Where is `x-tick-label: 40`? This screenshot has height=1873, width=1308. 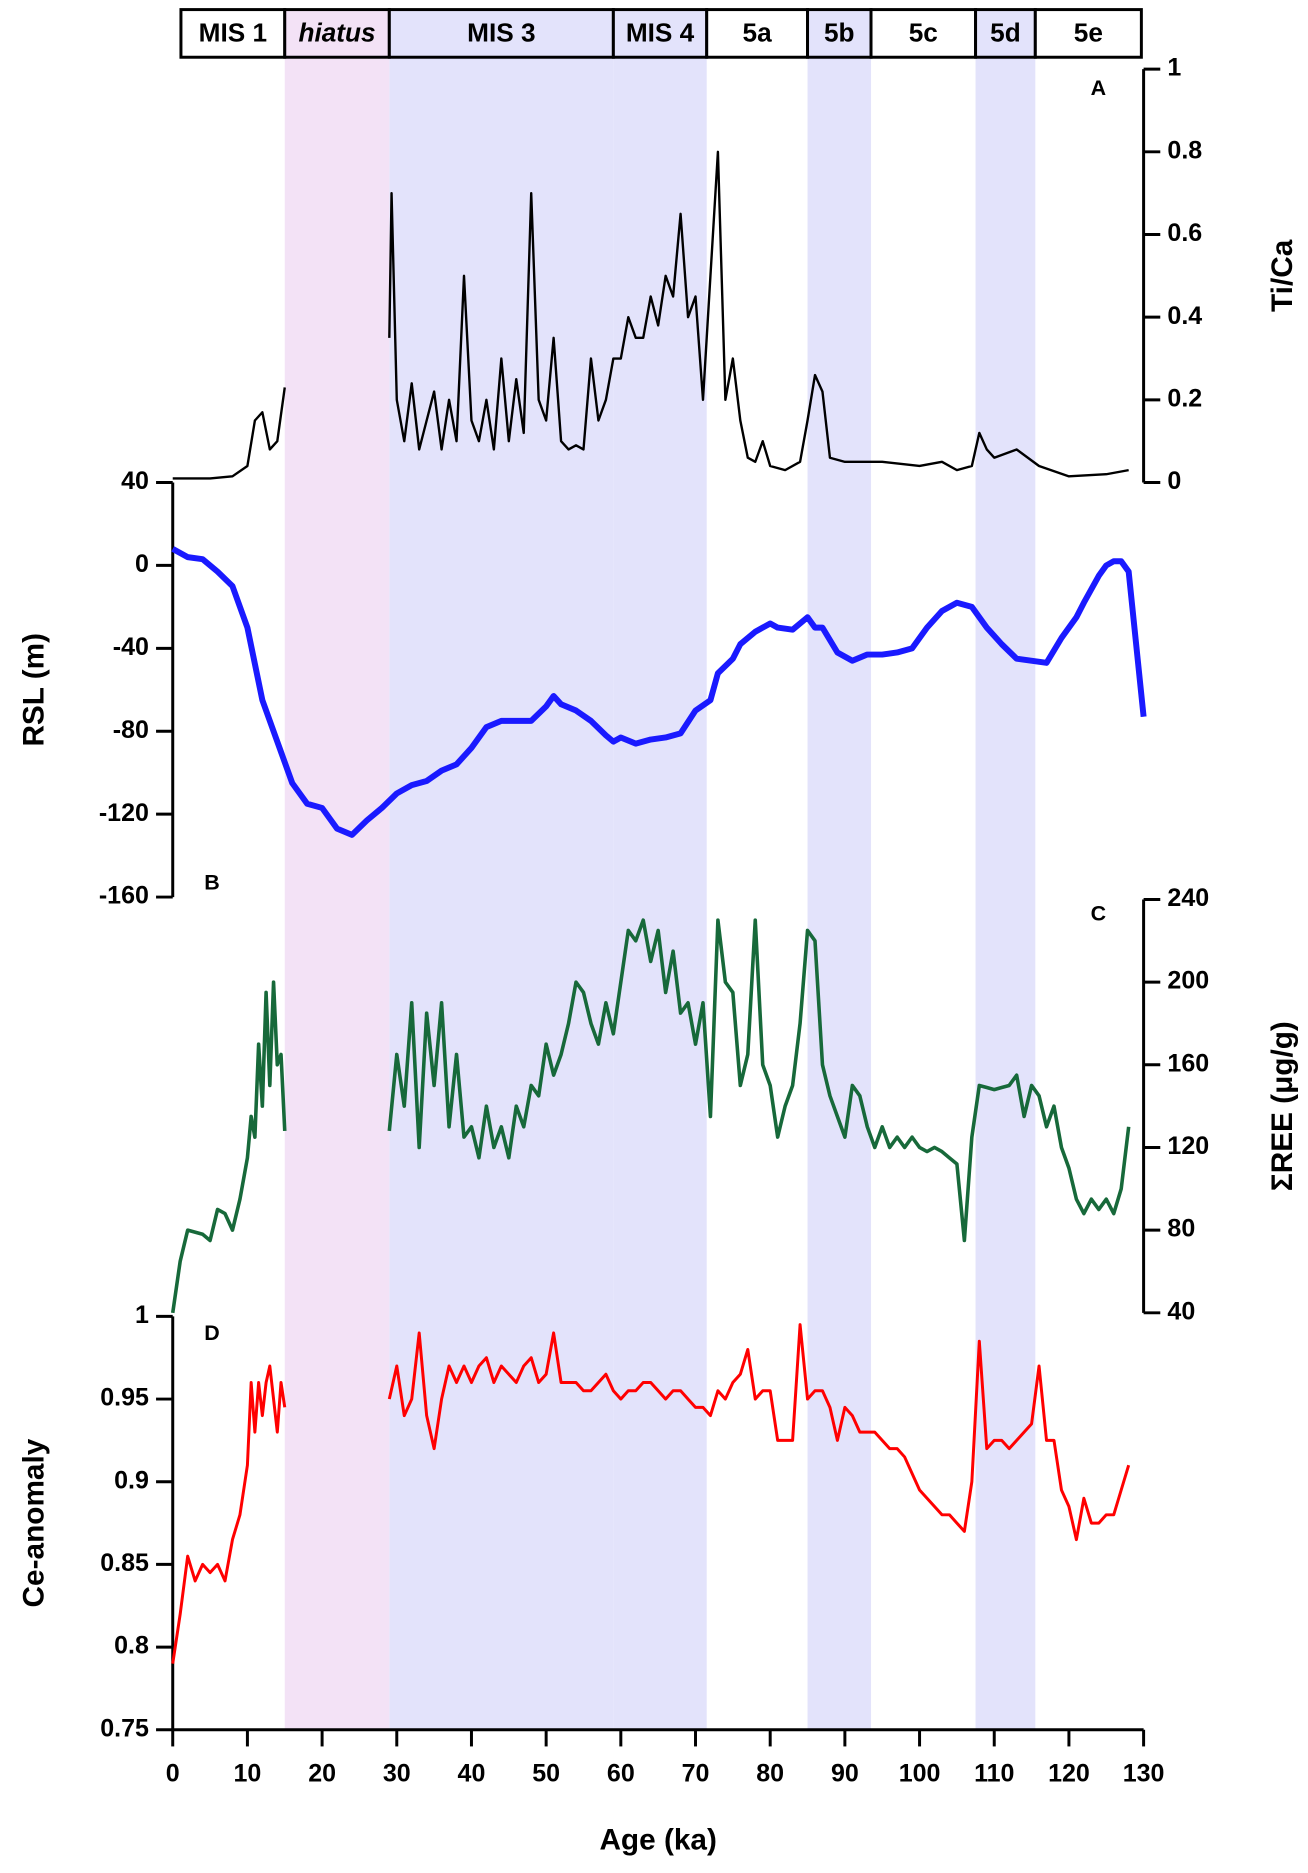 x-tick-label: 40 is located at coordinates (472, 1774).